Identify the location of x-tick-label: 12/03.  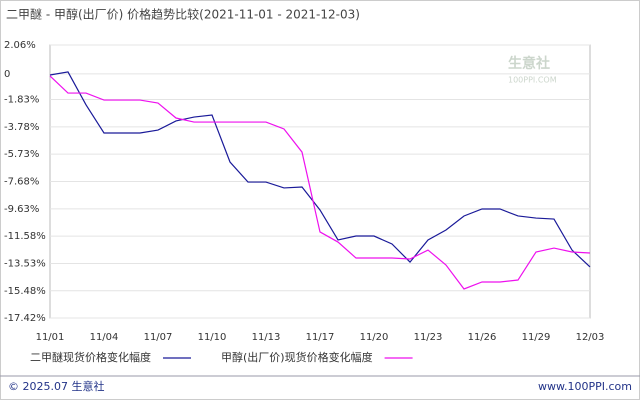
(590, 337).